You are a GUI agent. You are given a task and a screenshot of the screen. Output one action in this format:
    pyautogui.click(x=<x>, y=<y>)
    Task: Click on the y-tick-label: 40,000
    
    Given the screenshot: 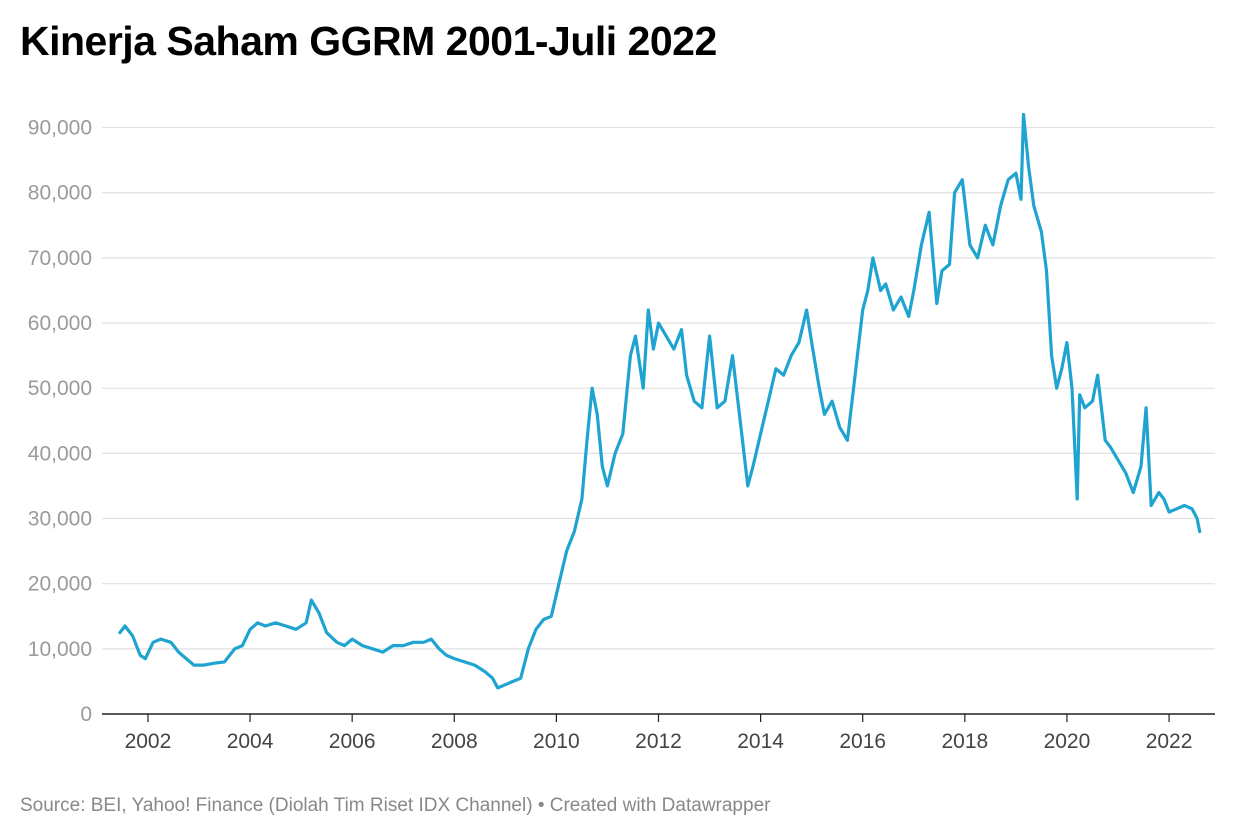 What is the action you would take?
    pyautogui.click(x=60, y=453)
    